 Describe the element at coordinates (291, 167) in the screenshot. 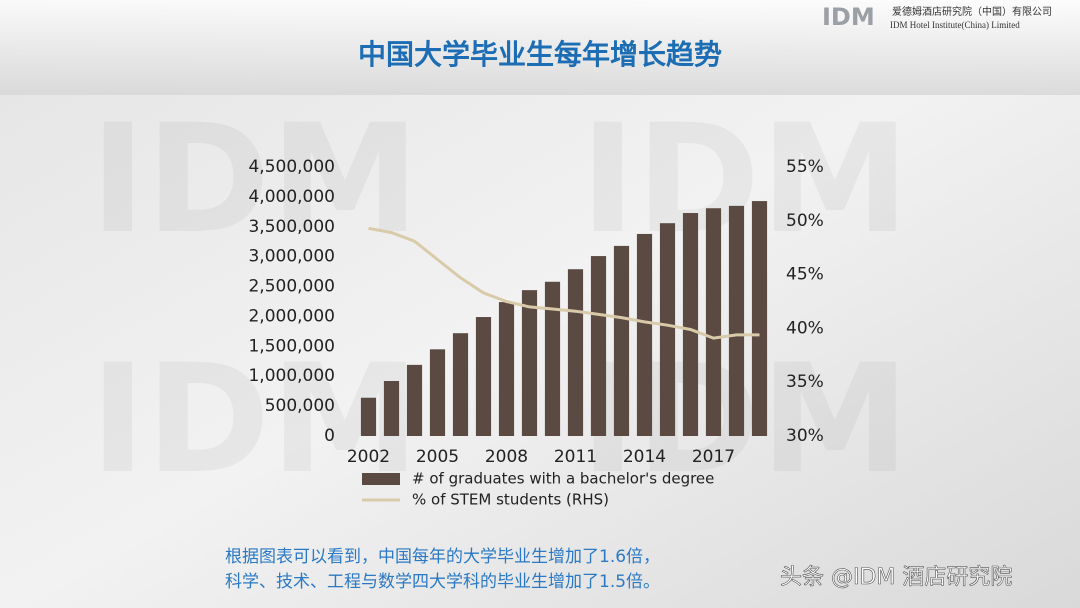

I see `y-tick-label: 4,500,000` at that location.